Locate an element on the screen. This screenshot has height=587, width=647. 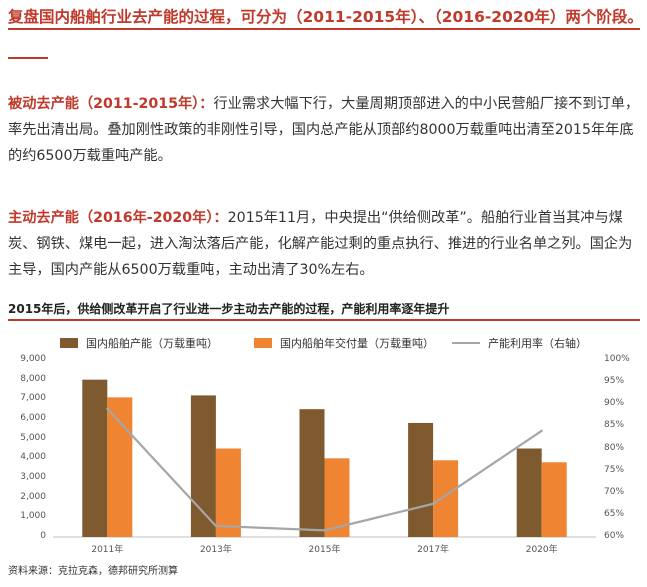
y-left-tick-label: 6,000 is located at coordinates (33, 418).